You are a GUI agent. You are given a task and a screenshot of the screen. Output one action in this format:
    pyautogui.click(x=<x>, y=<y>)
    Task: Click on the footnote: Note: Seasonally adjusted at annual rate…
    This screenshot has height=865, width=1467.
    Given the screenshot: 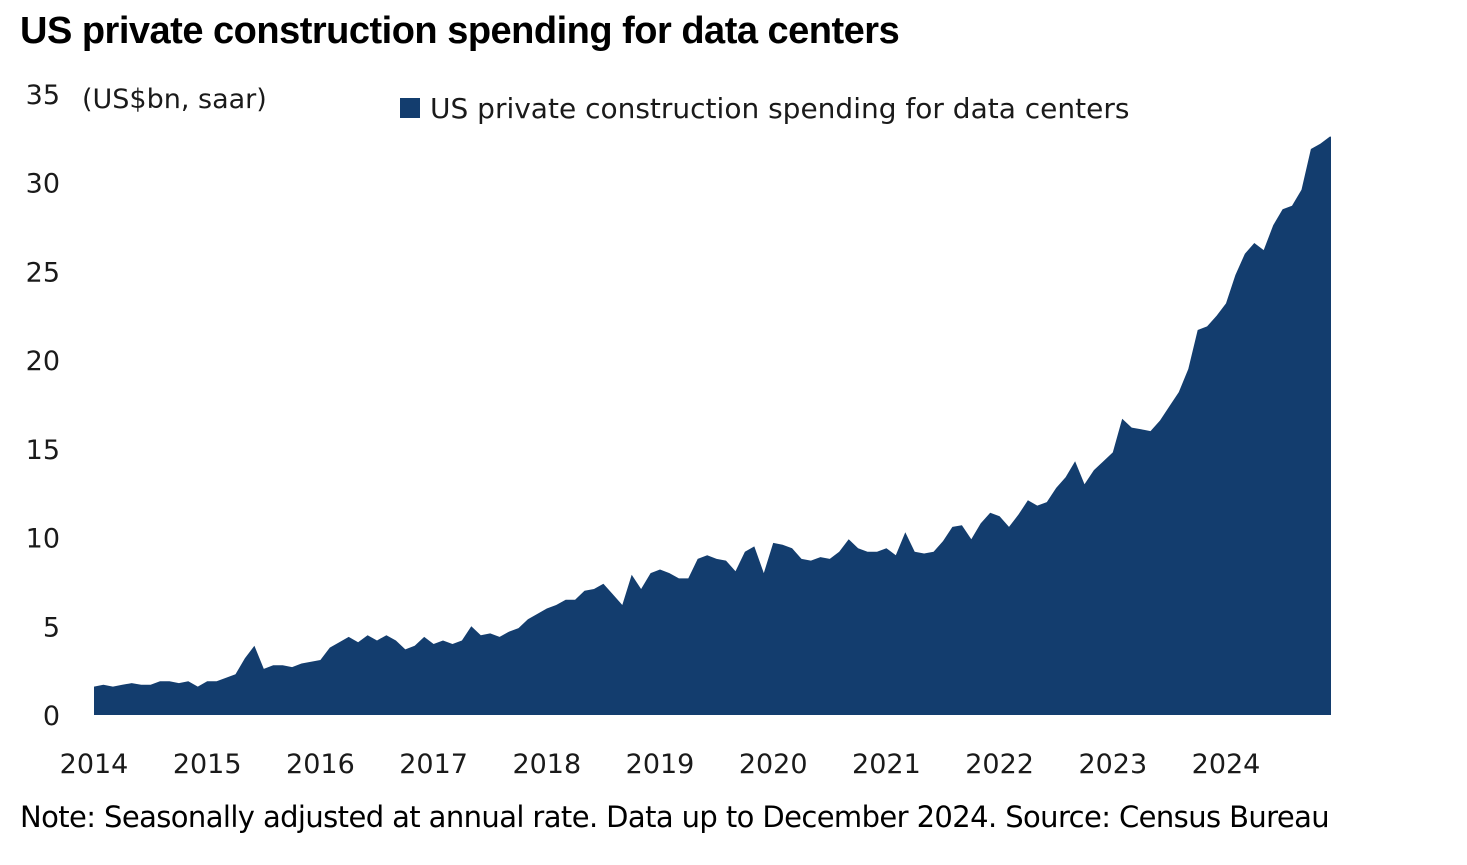 What is the action you would take?
    pyautogui.click(x=675, y=817)
    